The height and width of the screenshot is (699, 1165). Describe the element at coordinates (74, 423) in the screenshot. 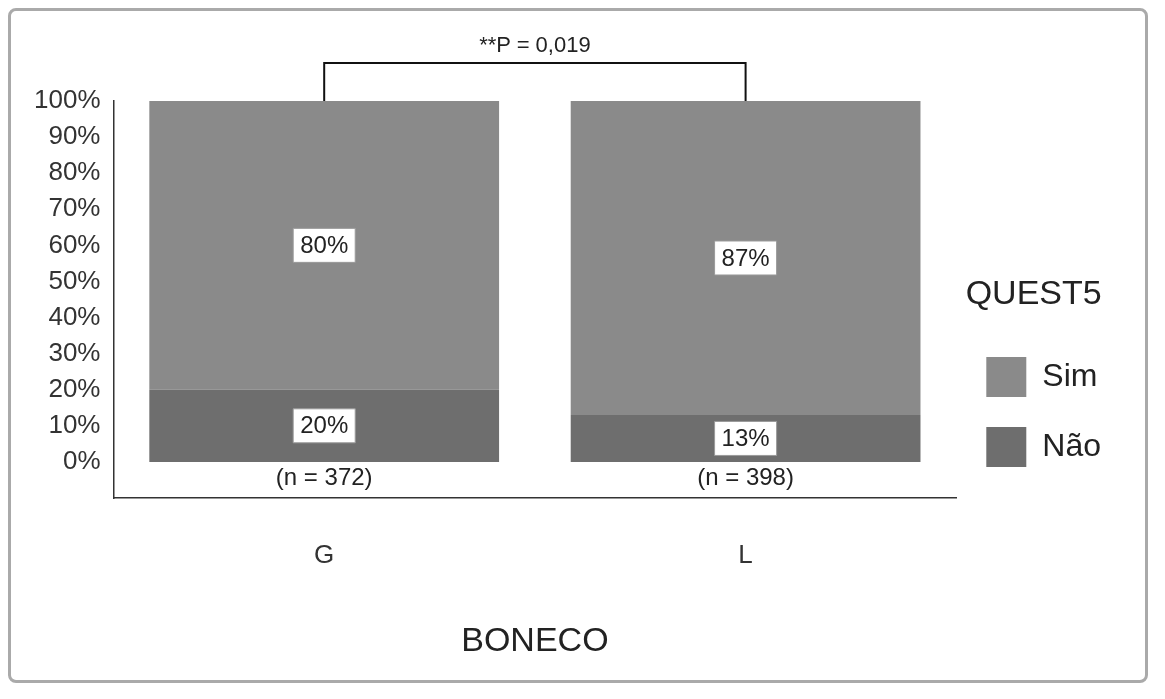

I see `y-tick-label: 10%` at that location.